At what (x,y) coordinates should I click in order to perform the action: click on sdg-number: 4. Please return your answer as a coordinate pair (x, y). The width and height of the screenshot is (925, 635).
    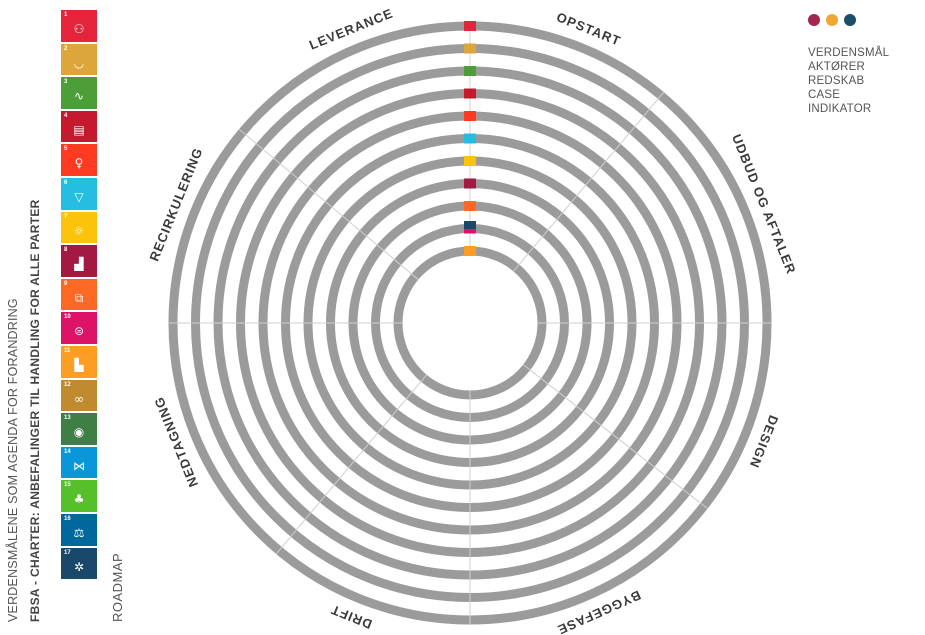
    Looking at the image, I should click on (66, 115).